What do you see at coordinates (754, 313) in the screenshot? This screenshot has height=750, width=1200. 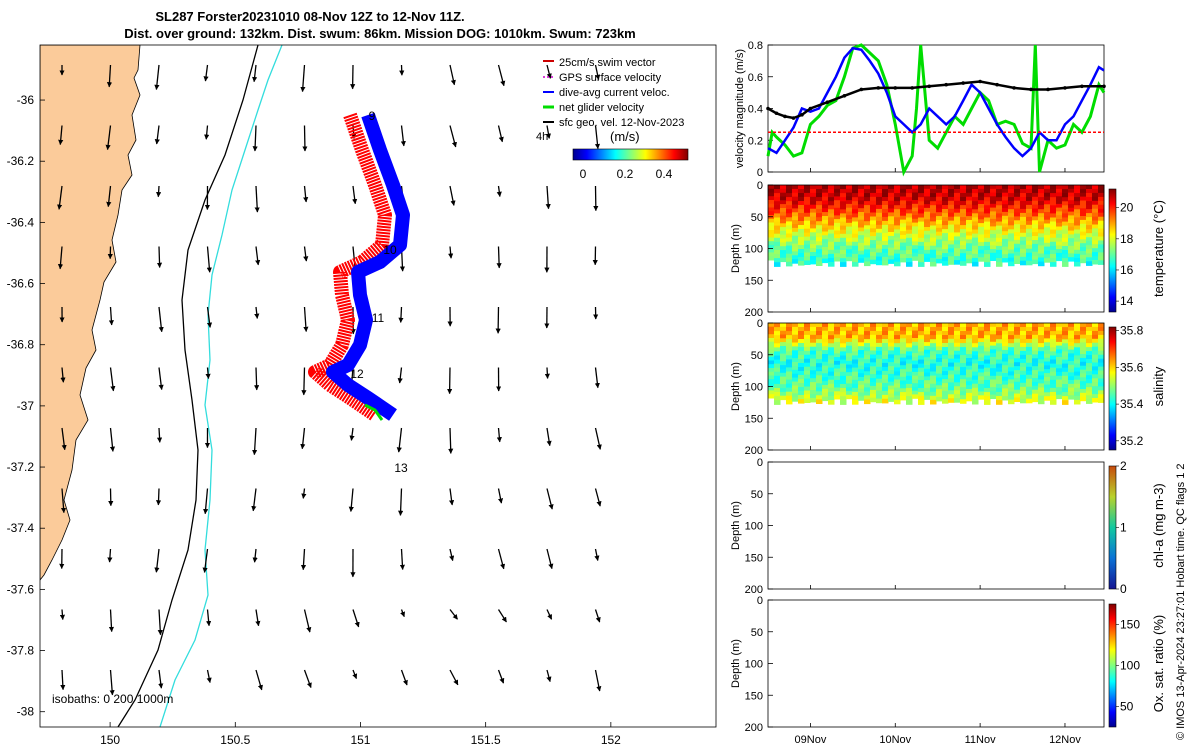 I see `profile-ytick-label: 200` at bounding box center [754, 313].